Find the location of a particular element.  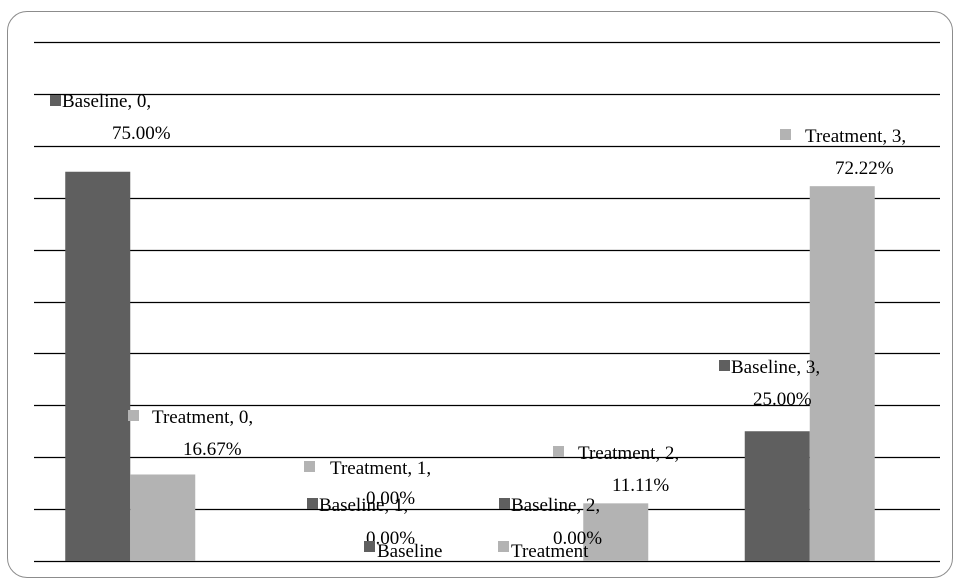

data-label-baseline-3-line2: 25.00% is located at coordinates (782, 399).